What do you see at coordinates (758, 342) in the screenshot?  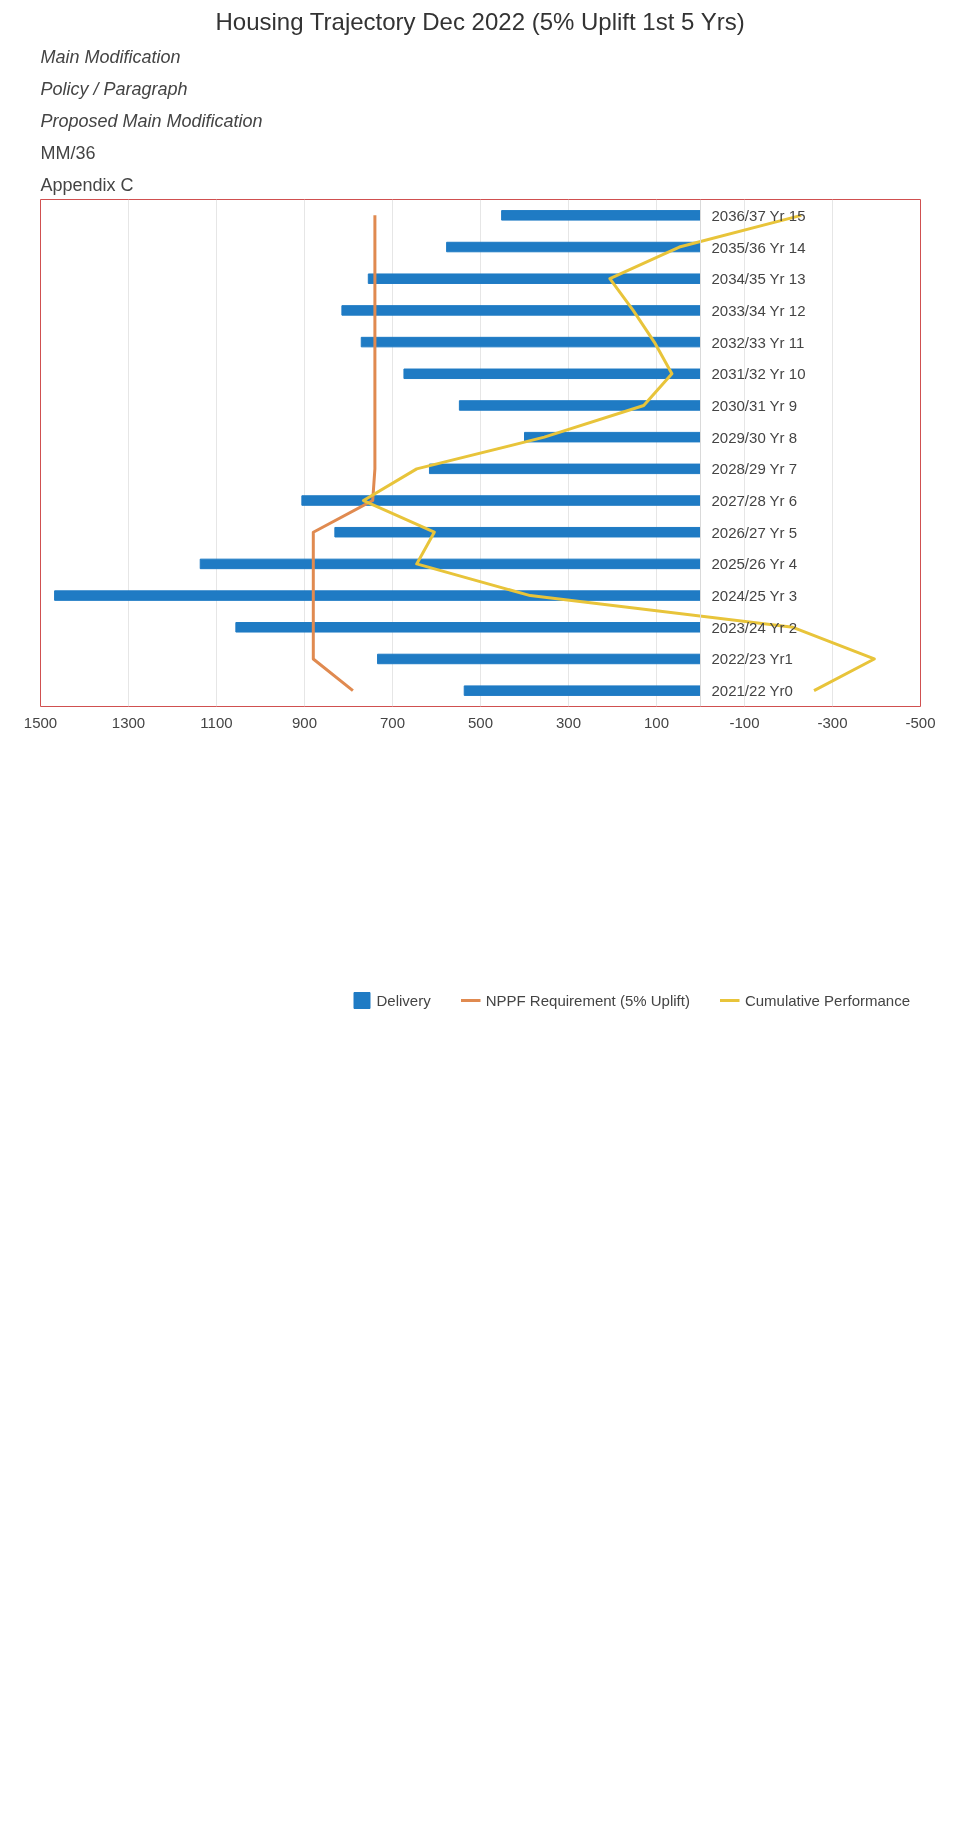 I see `y-tick-label: 2032/33 Yr 11` at bounding box center [758, 342].